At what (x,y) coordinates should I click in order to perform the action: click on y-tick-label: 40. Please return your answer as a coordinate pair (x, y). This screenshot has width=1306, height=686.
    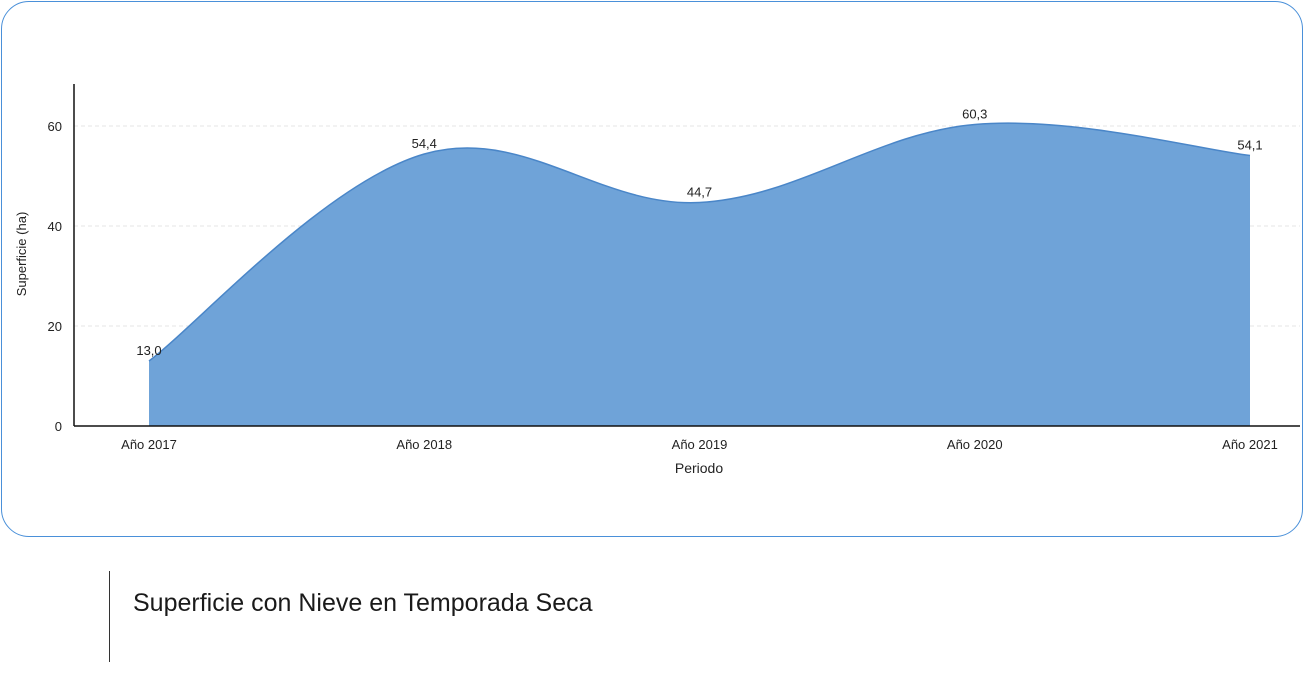
    Looking at the image, I should click on (55, 226).